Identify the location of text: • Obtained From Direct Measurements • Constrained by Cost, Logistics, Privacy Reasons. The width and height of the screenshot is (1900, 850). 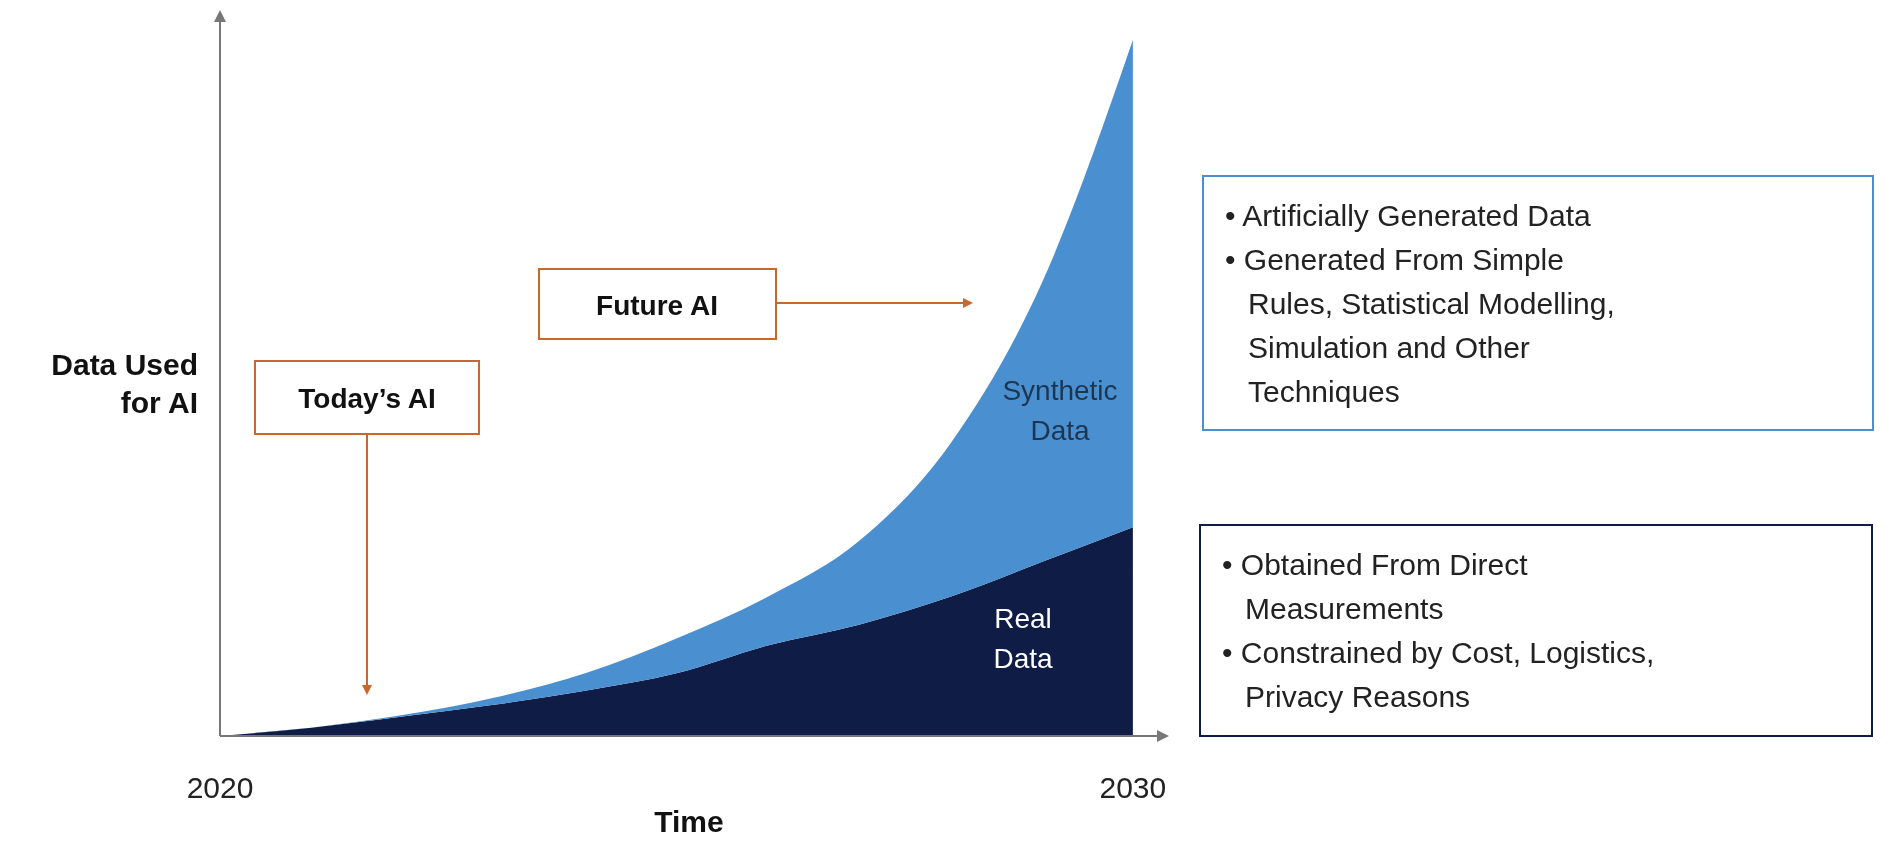
(1438, 630).